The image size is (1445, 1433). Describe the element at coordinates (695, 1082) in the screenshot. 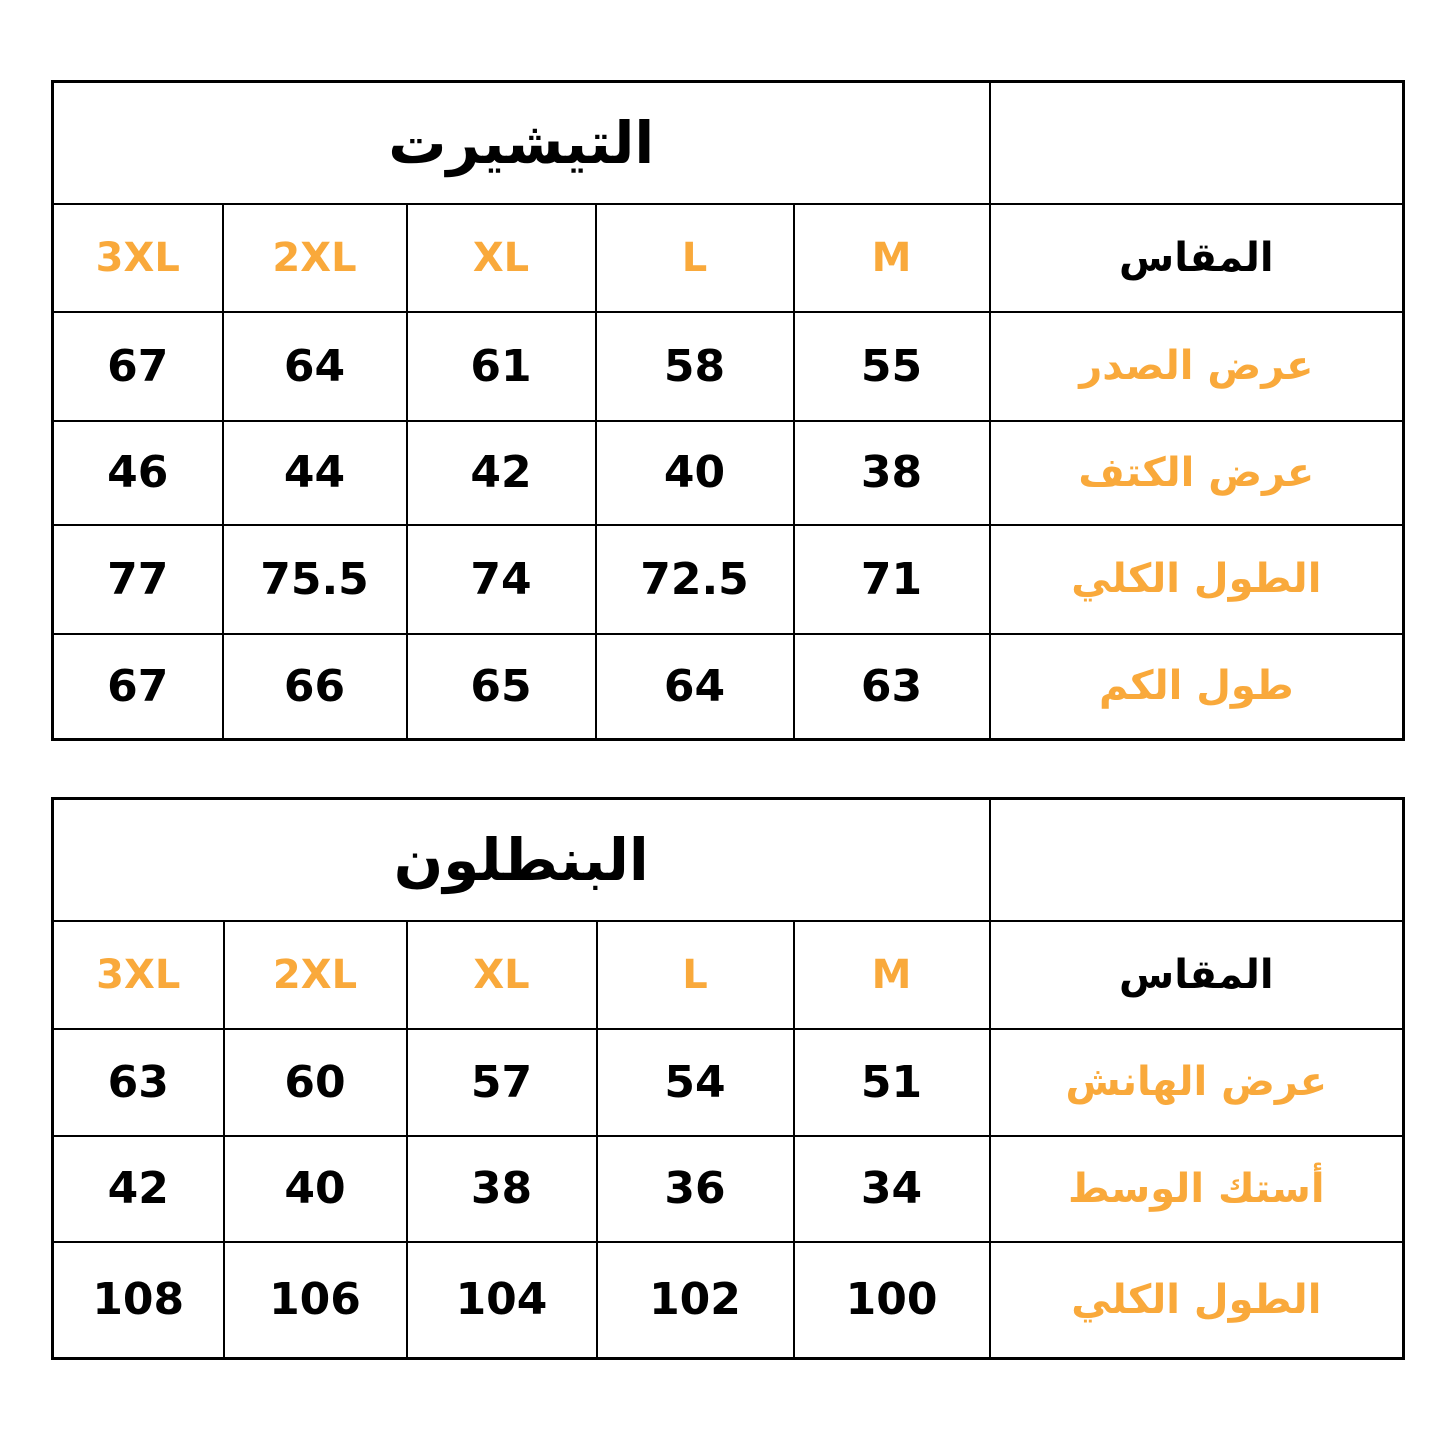

I see `value-cell: 54` at that location.